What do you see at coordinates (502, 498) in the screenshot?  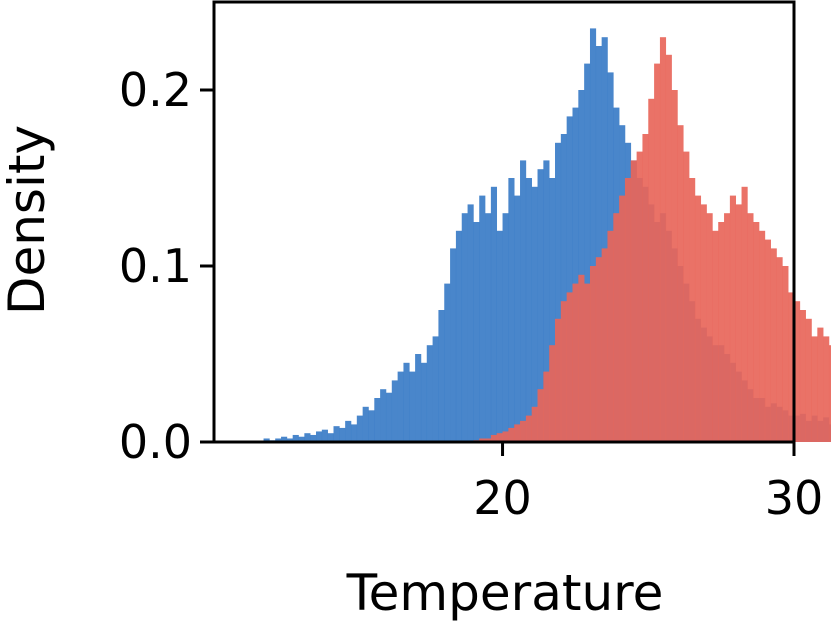 I see `x-tick-label: 20` at bounding box center [502, 498].